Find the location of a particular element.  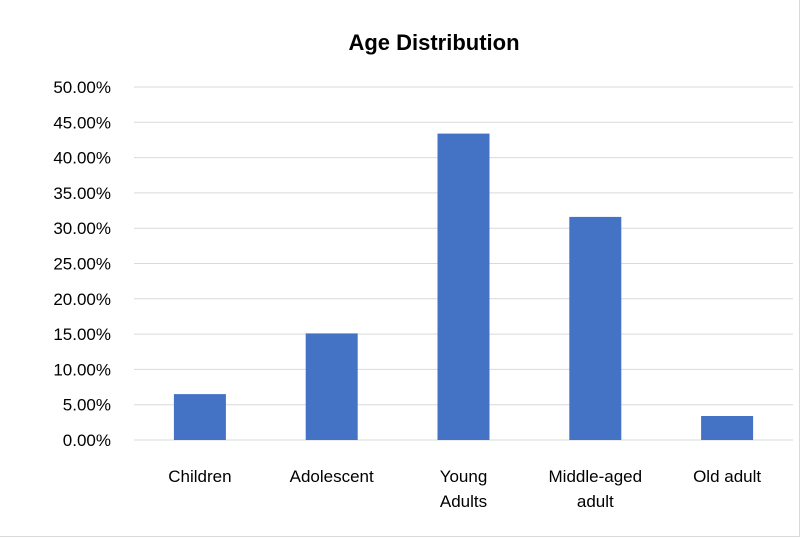

x-tick-label: Adolescent is located at coordinates (332, 476).